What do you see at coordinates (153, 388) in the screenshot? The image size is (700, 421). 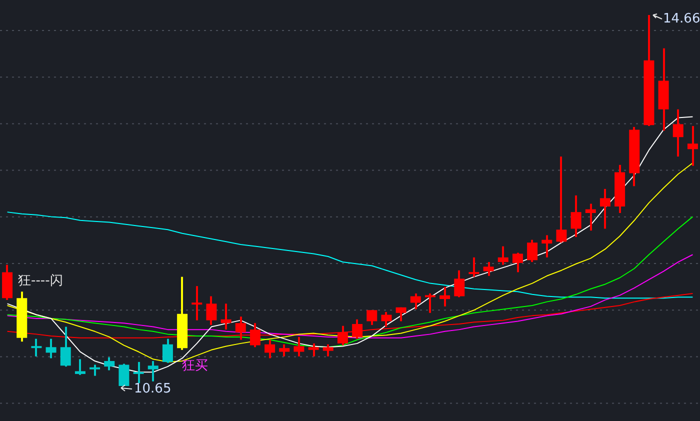 I see `annotation: 10.65` at bounding box center [153, 388].